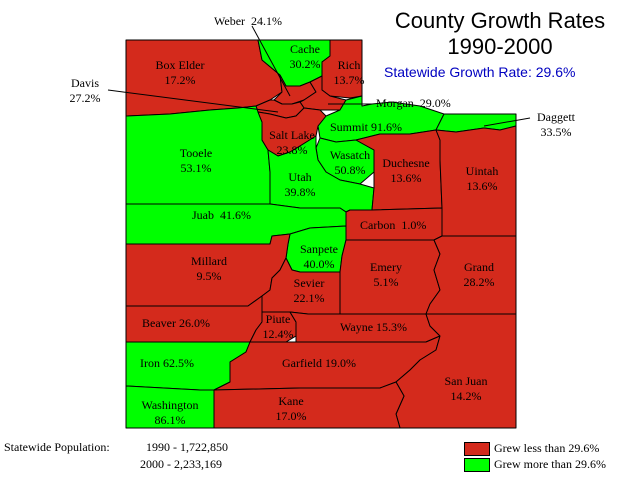 The width and height of the screenshot is (640, 480). Describe the element at coordinates (176, 323) in the screenshot. I see `county-label-beaver: Beaver 26.0%` at that location.